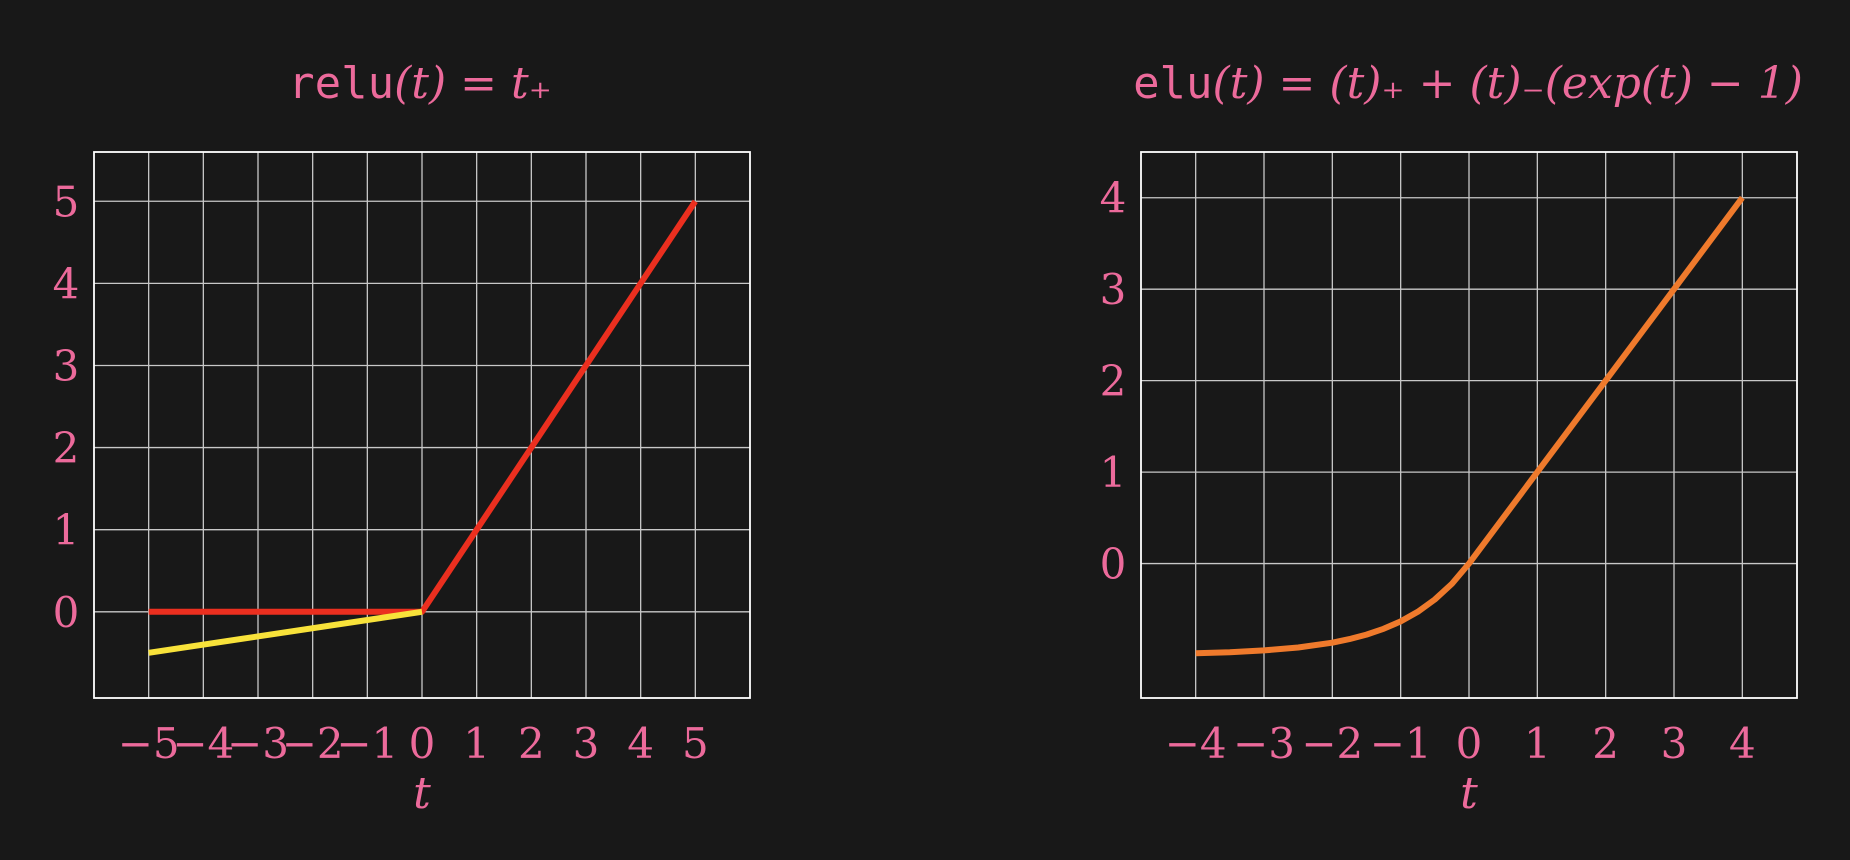  What do you see at coordinates (1469, 793) in the screenshot?
I see `elu-x-axis-label: t` at bounding box center [1469, 793].